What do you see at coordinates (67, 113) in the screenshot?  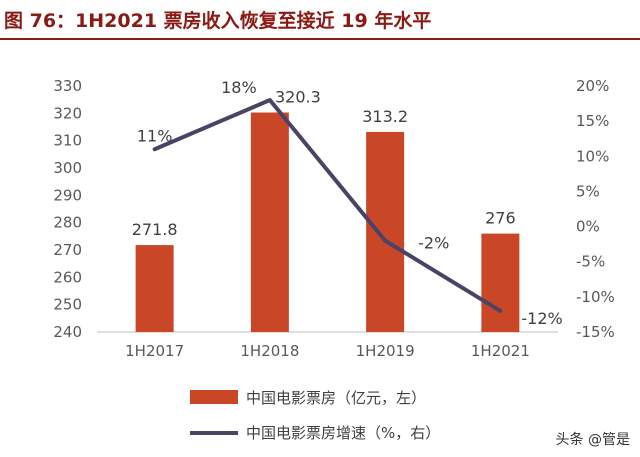 I see `left-tick-label: 320` at bounding box center [67, 113].